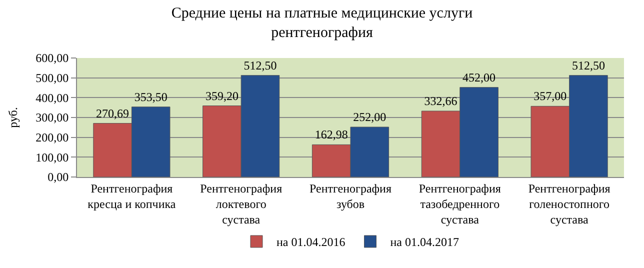  Describe the element at coordinates (569, 204) in the screenshot. I see `x-tick-label: Рентгенография голеностопного сустава` at that location.